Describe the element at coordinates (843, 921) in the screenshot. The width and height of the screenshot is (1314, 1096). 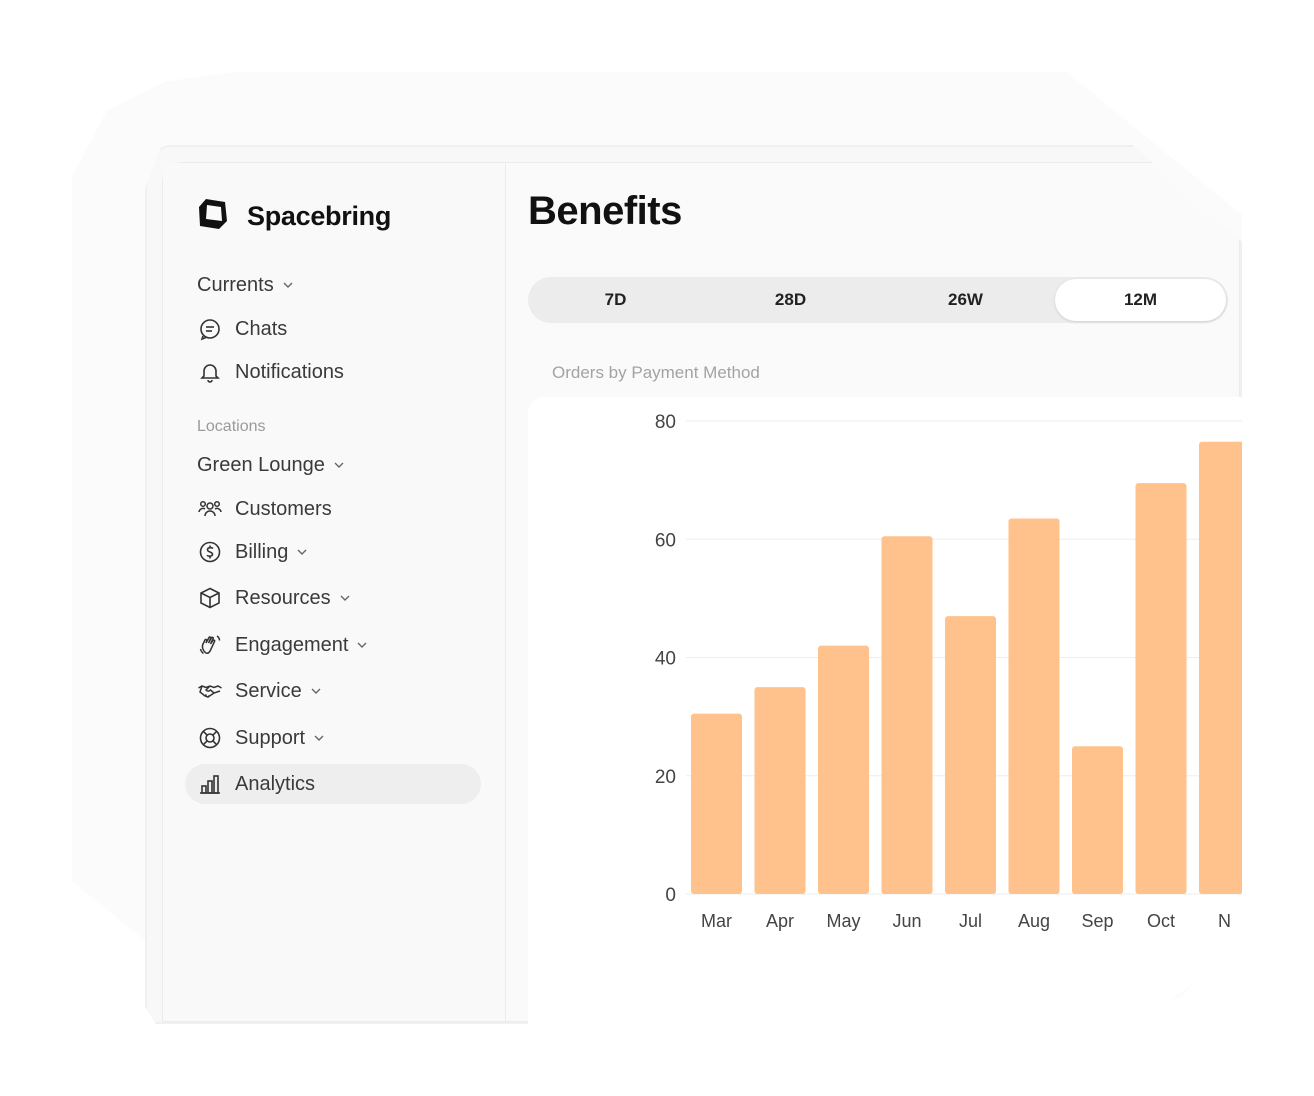
I see `x-tick-label: May` at that location.